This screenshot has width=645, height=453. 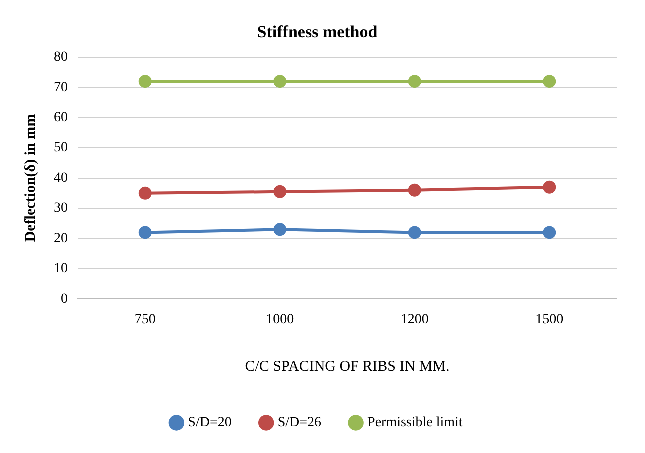 I want to click on x-tick-label: 1500, so click(x=550, y=320).